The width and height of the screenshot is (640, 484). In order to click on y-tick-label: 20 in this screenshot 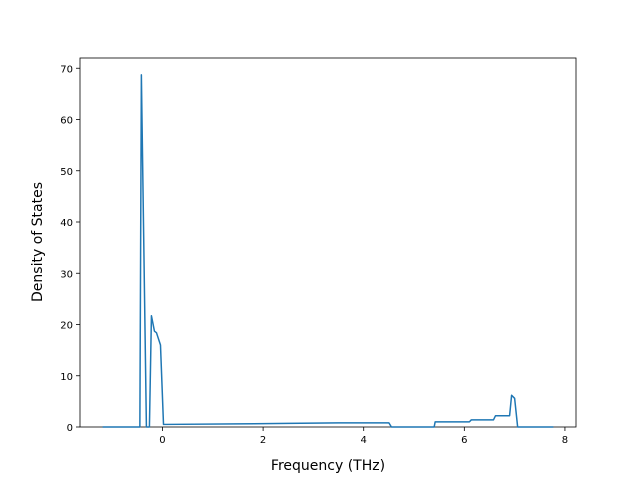, I will do `click(66, 326)`.